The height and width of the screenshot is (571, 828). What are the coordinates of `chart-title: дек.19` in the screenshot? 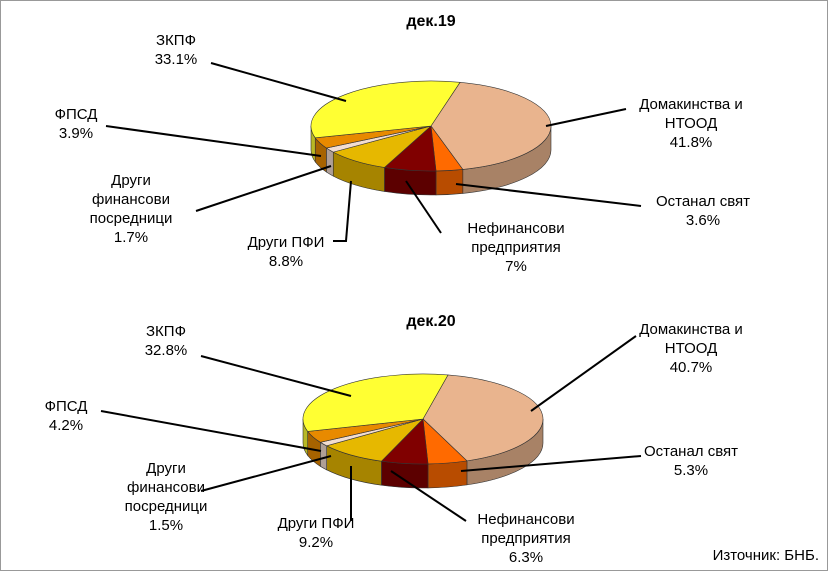 It's located at (431, 21).